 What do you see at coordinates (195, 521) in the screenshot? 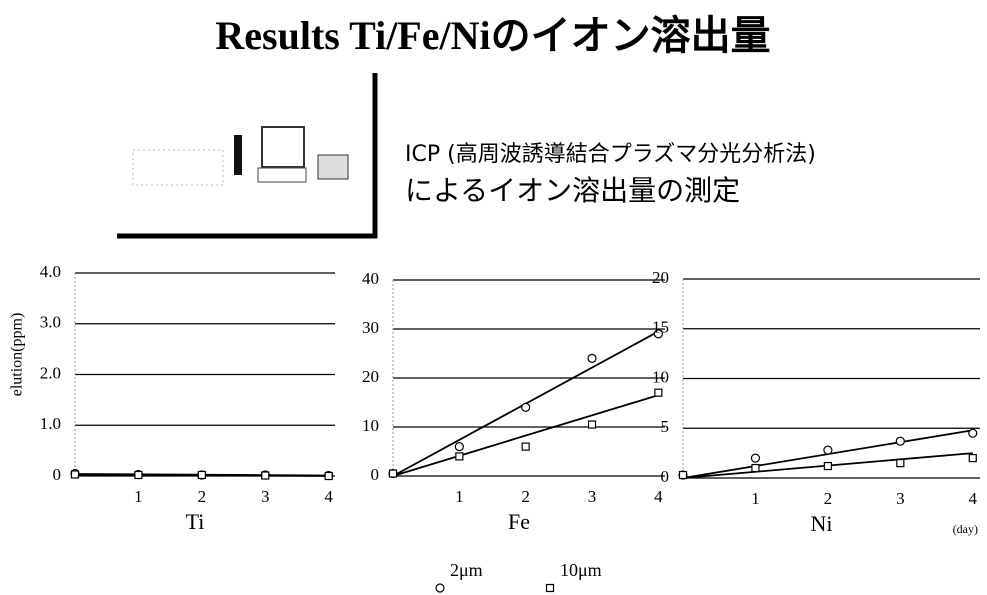
I see `x-axis-label: Ti` at bounding box center [195, 521].